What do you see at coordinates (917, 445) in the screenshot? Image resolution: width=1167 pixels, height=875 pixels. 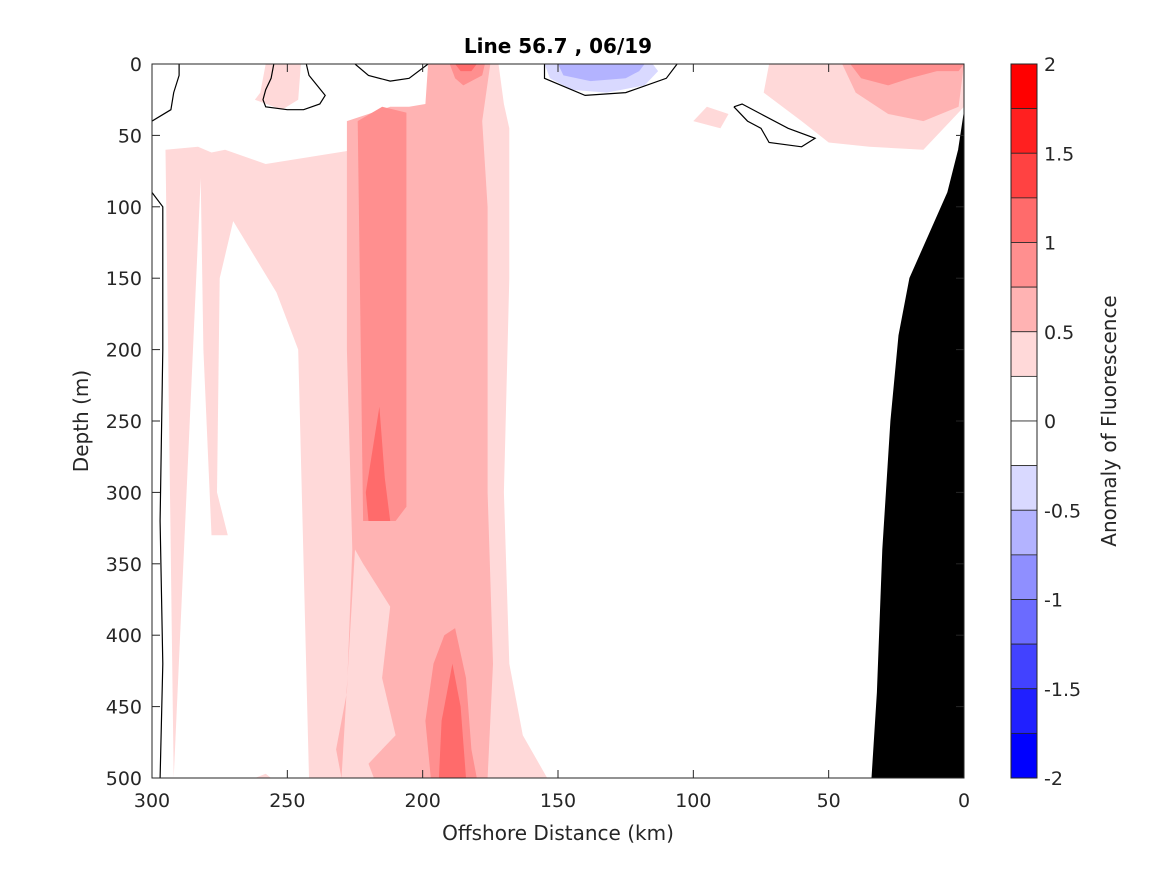 I see `bathymetry-mask` at bounding box center [917, 445].